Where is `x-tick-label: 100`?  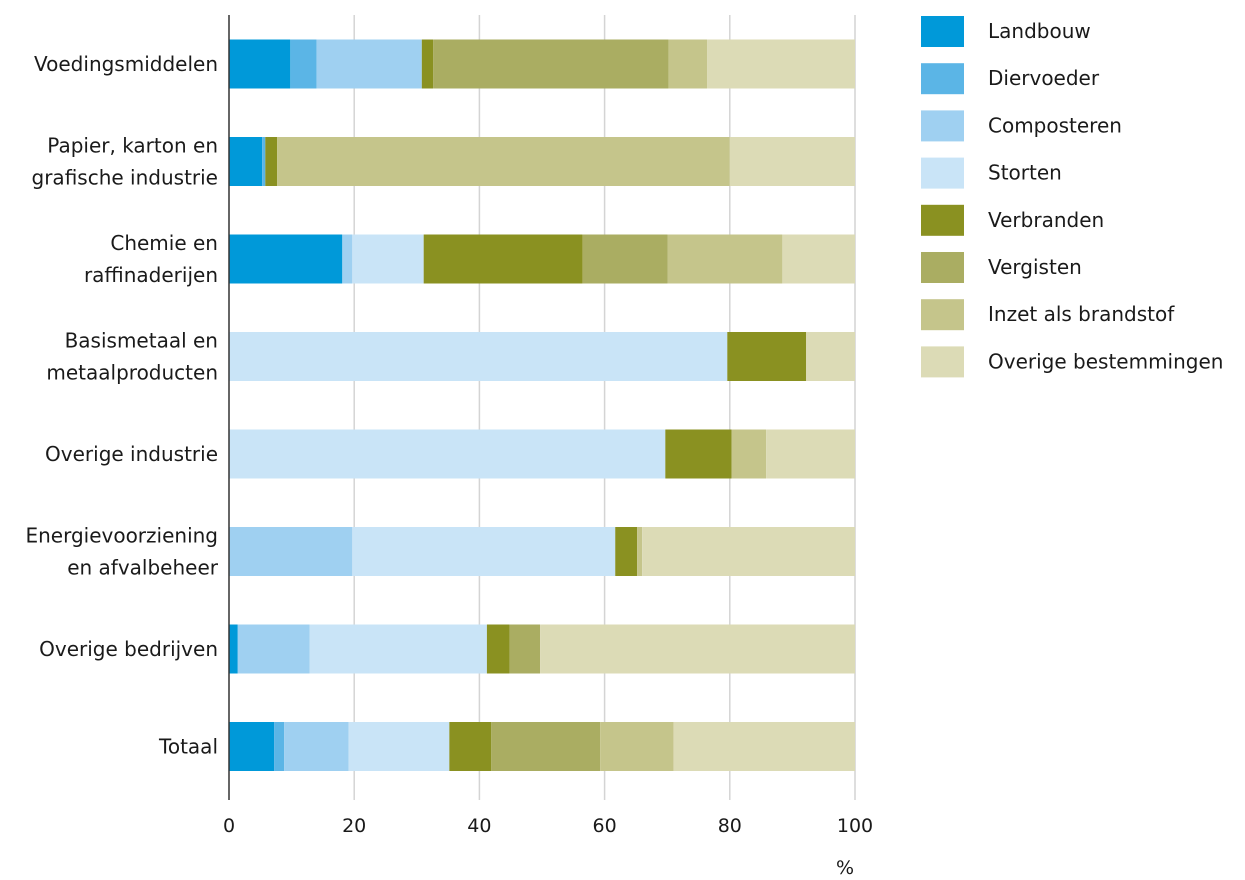
x-tick-label: 100 is located at coordinates (855, 826).